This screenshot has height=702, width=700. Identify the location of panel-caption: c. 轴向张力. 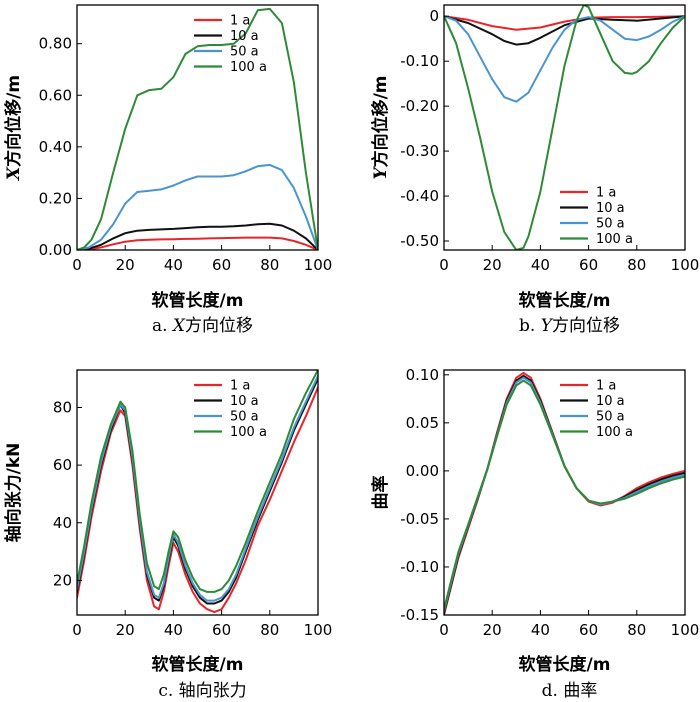
(202, 691).